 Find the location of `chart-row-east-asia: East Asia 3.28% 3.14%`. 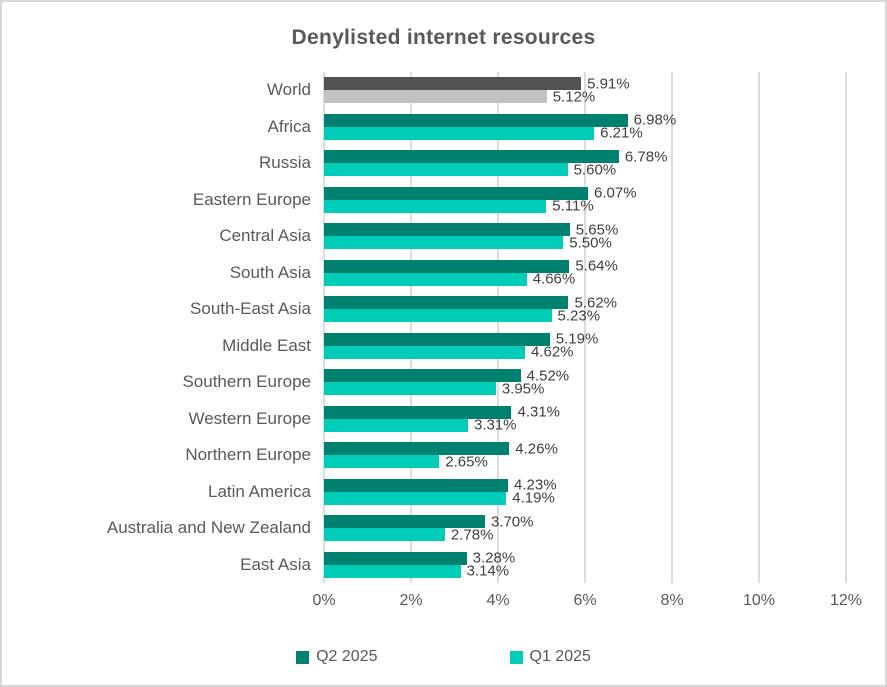

chart-row-east-asia: East Asia 3.28% 3.14% is located at coordinates (543, 565).